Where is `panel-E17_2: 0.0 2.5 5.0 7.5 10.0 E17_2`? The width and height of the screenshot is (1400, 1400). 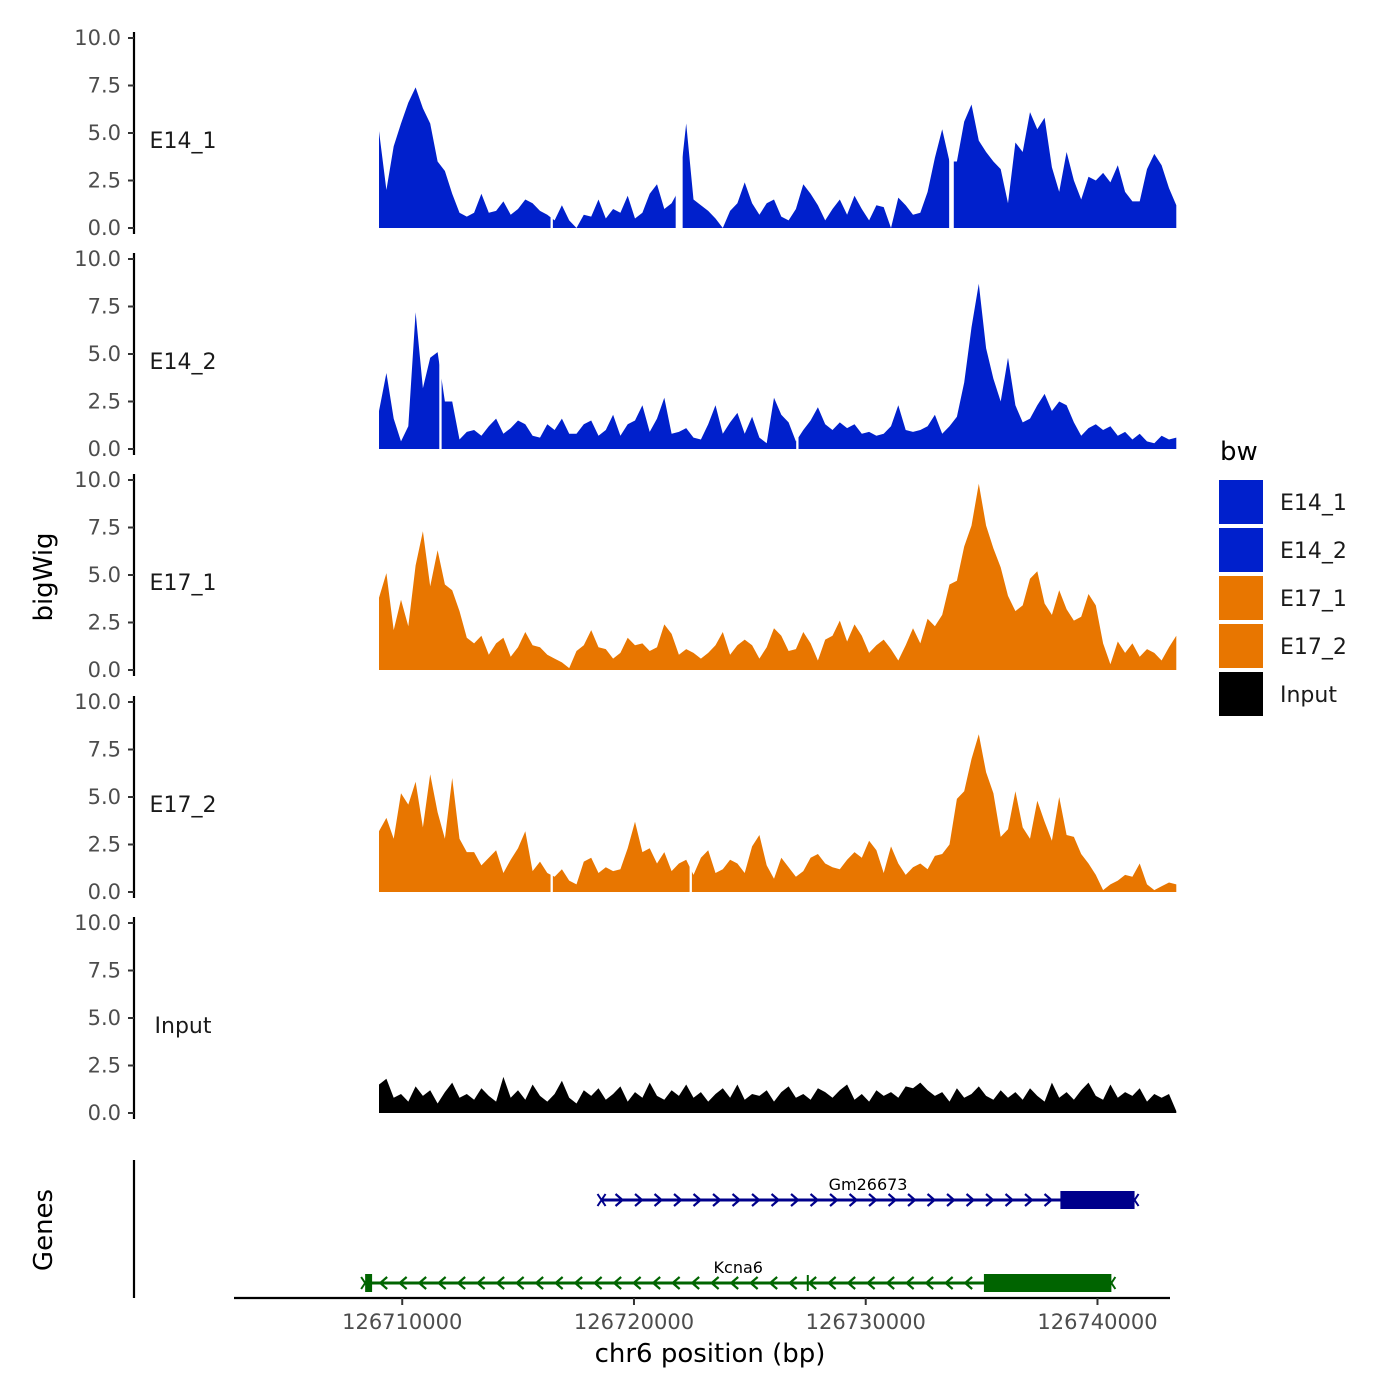 panel-E17_2: 0.0 2.5 5.0 7.5 10.0 E17_2 is located at coordinates (625, 797).